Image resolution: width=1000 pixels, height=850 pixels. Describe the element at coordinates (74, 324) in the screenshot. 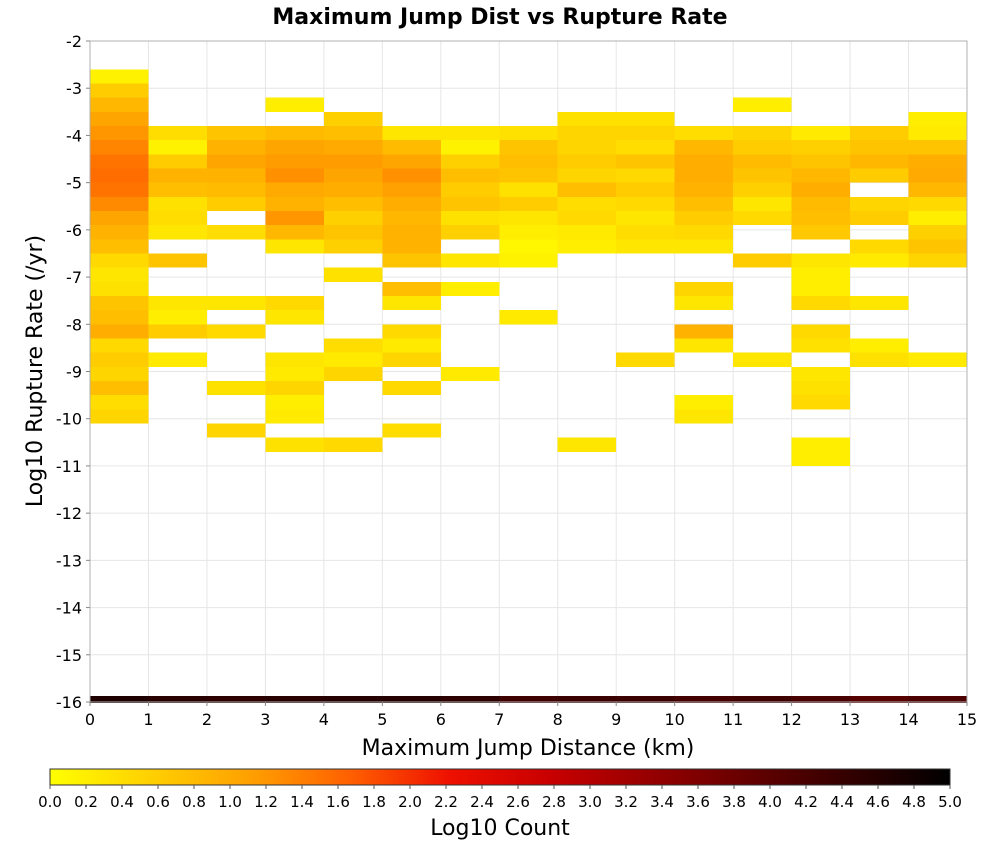

I see `y-tick-label: -8` at that location.